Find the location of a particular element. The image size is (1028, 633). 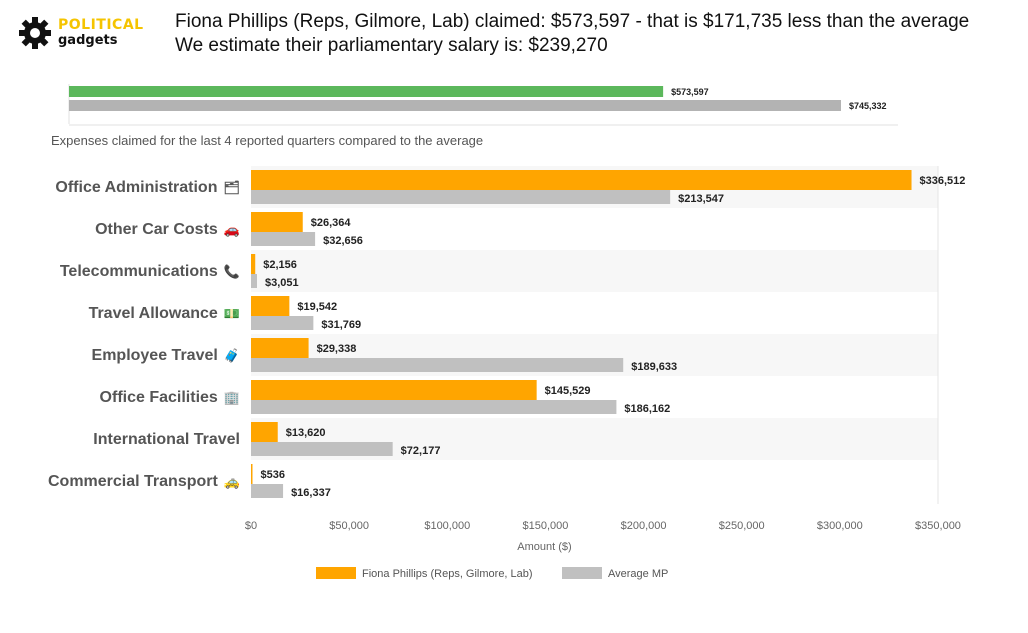

bar-data-label: $3,051 is located at coordinates (282, 283).